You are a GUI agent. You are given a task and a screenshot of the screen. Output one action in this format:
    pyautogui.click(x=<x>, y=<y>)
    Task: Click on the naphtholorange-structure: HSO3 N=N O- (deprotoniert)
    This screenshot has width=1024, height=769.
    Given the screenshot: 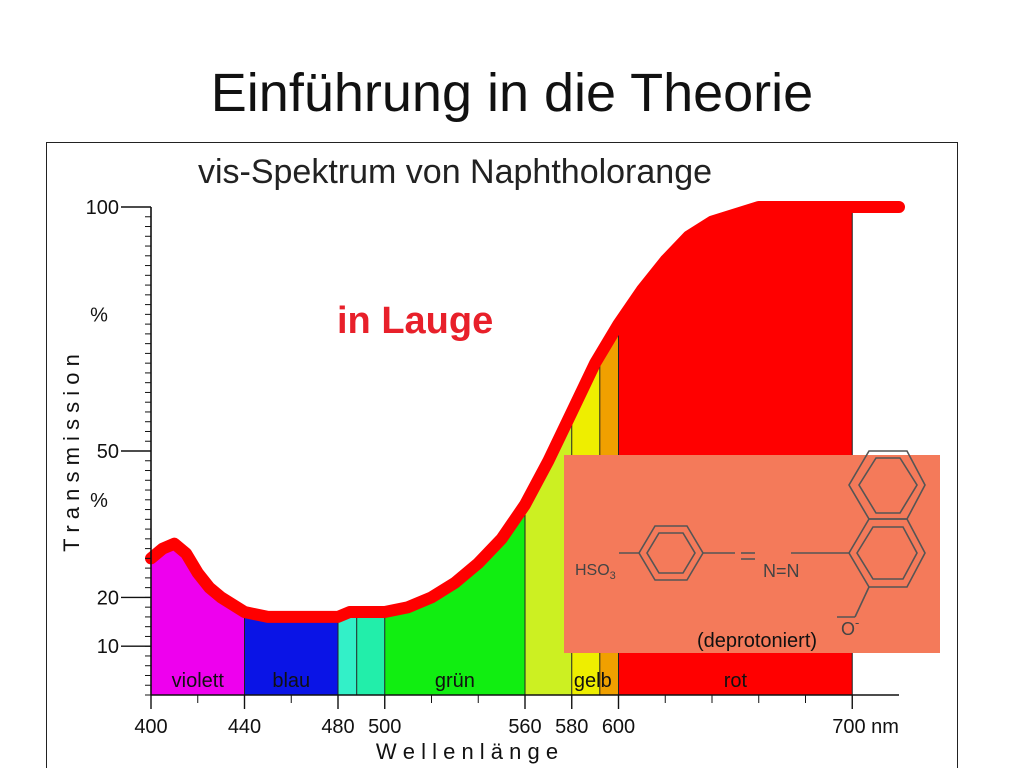 What is the action you would take?
    pyautogui.click(x=752, y=551)
    